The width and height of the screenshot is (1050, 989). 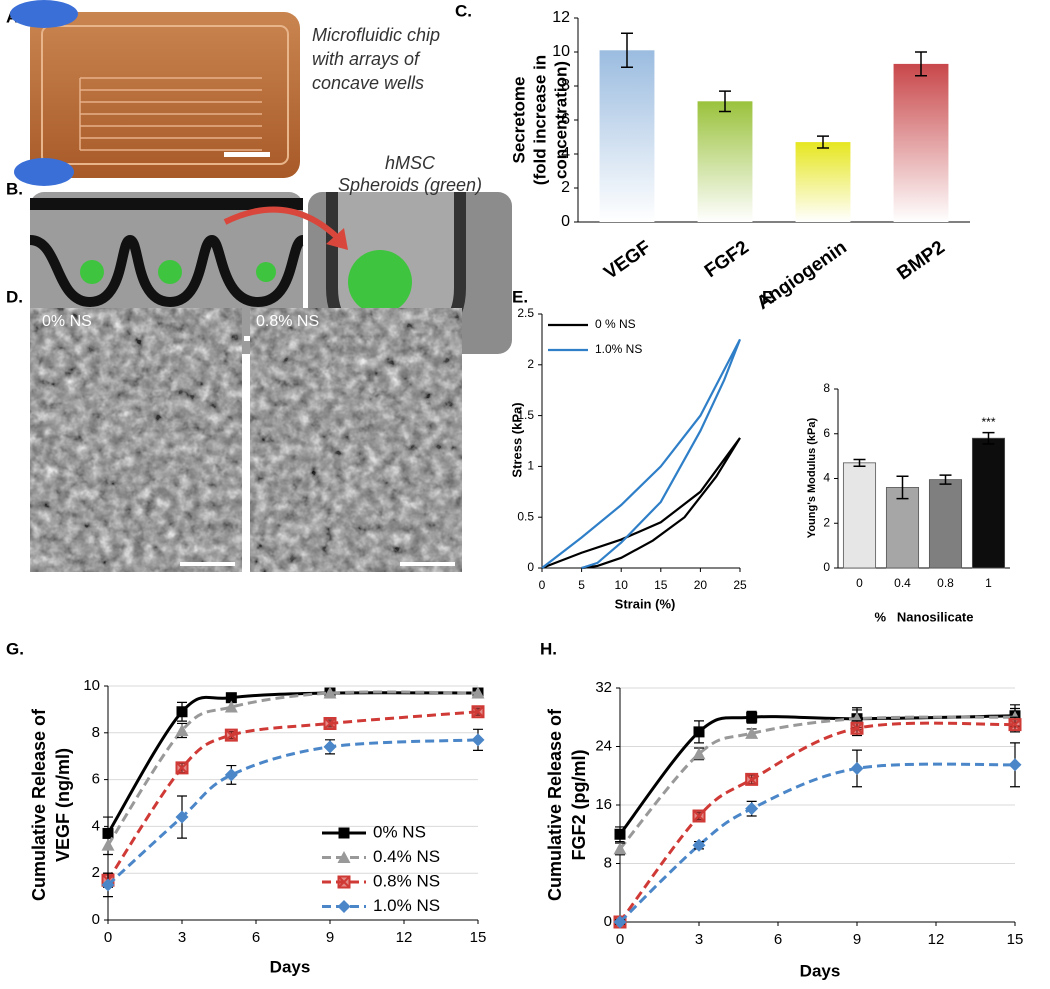 I want to click on x-tick-label: BMP2, so click(x=920, y=260).